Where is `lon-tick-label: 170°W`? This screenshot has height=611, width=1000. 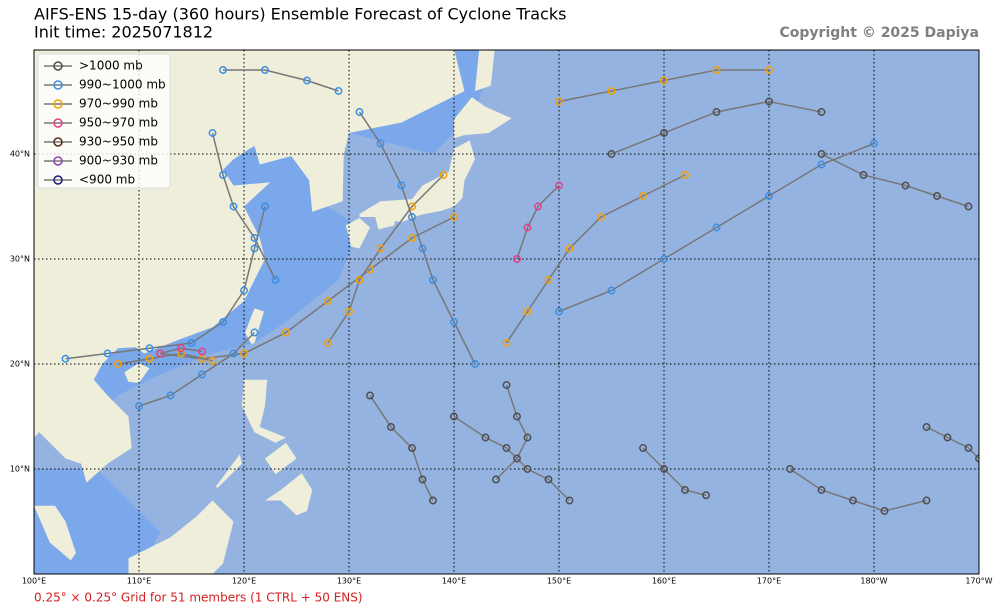
lon-tick-label: 170°W is located at coordinates (978, 581).